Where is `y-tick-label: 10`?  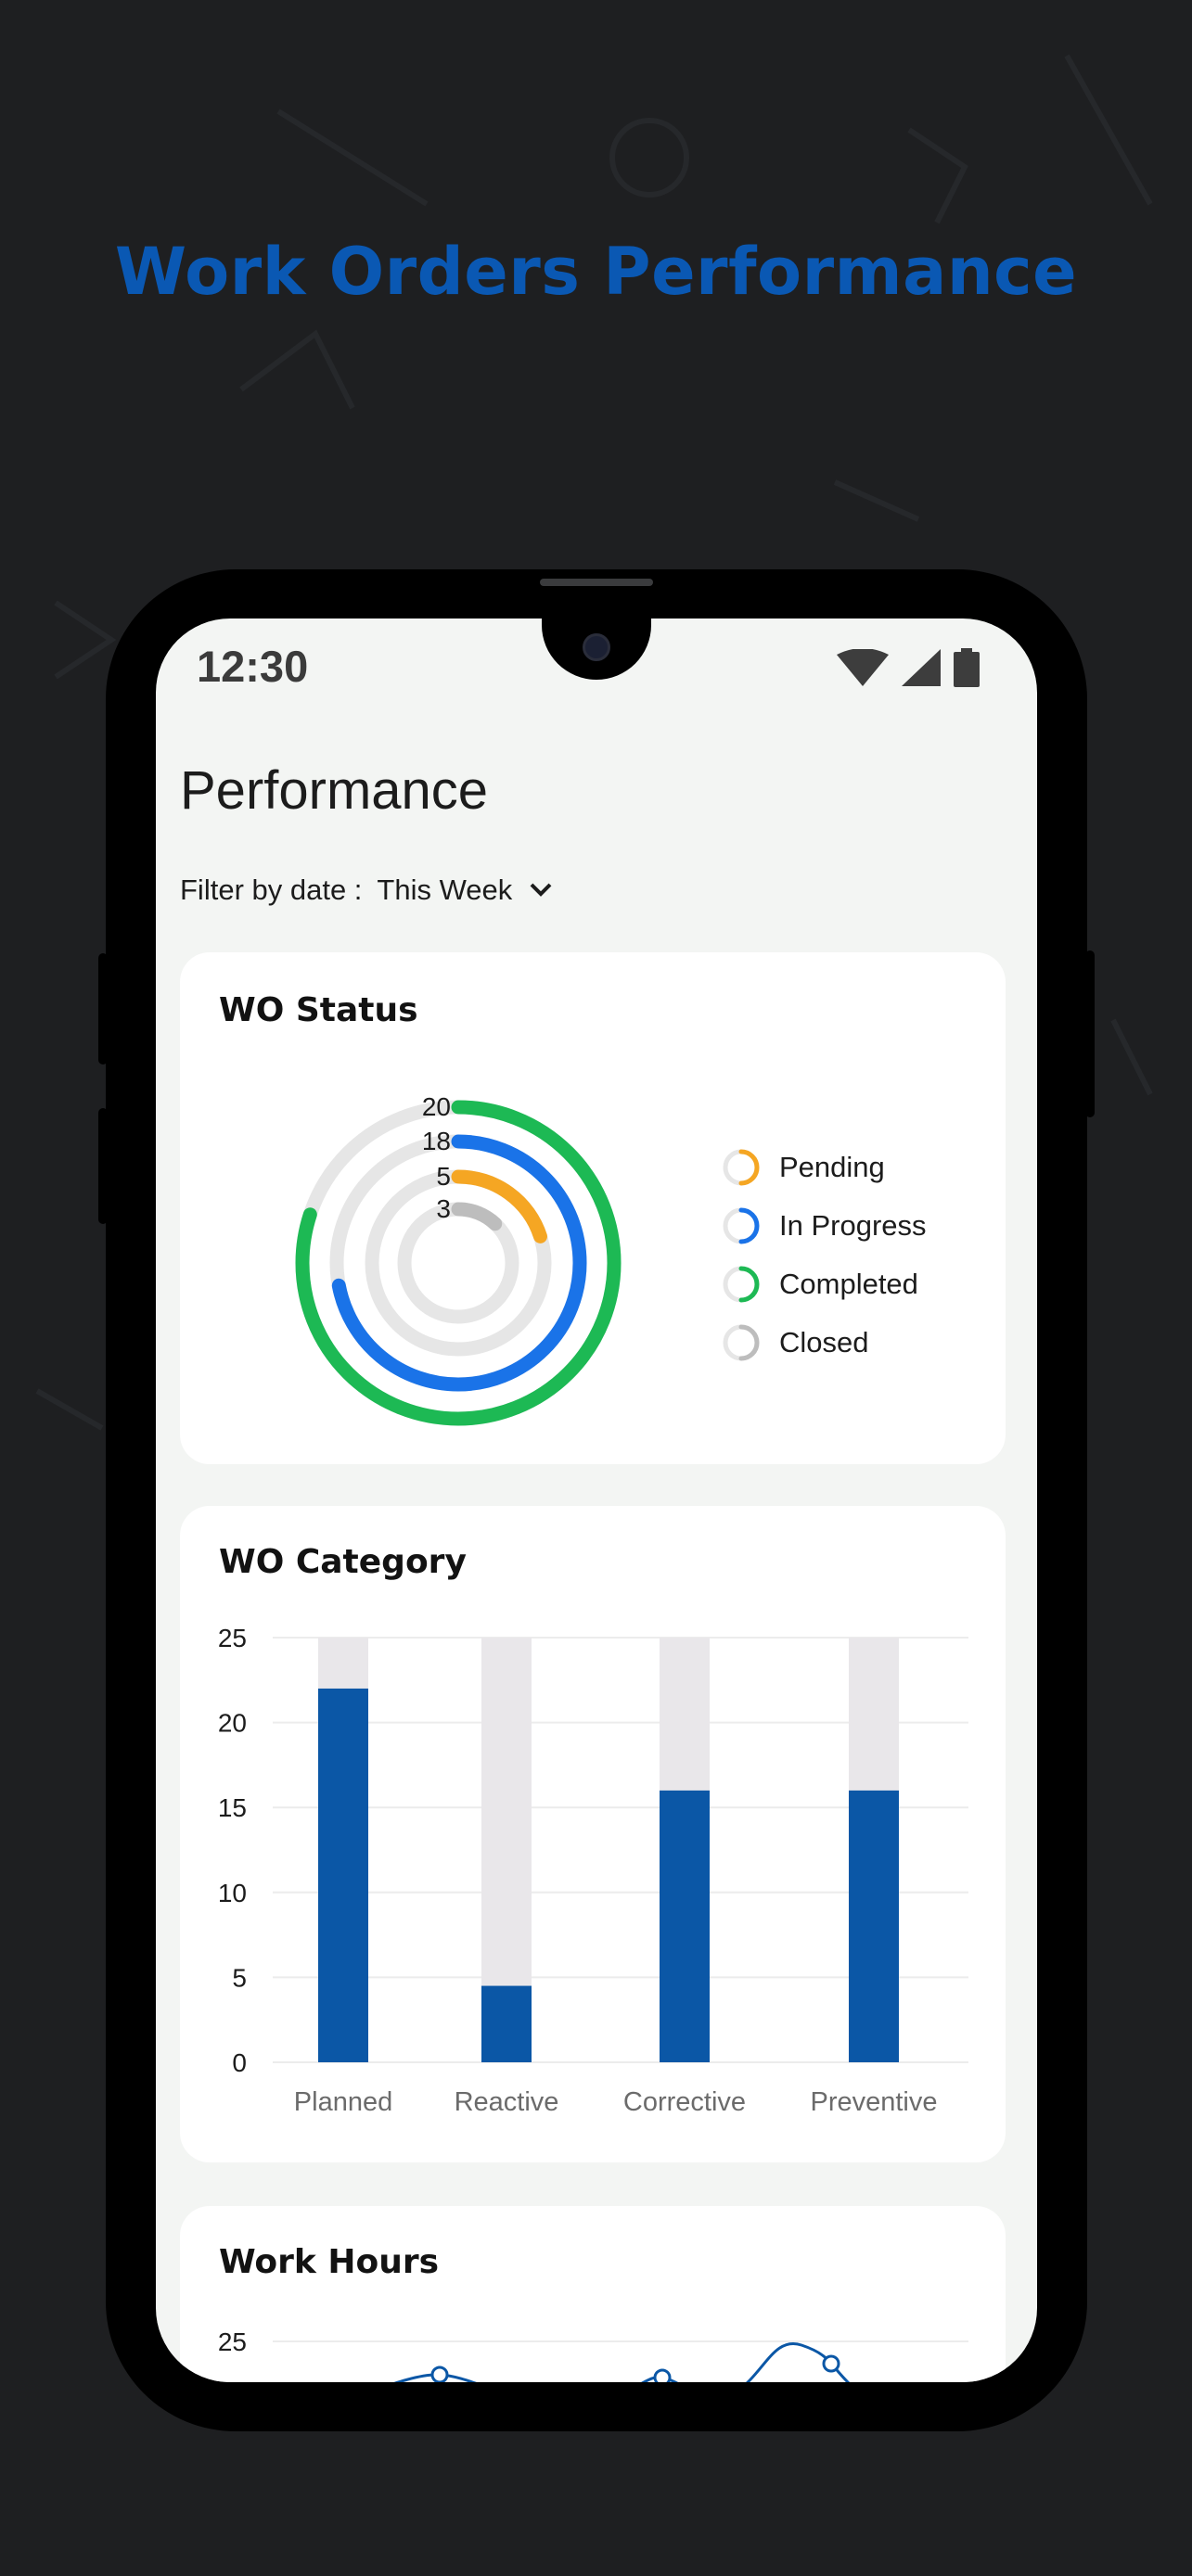
y-tick-label: 10 is located at coordinates (232, 1893).